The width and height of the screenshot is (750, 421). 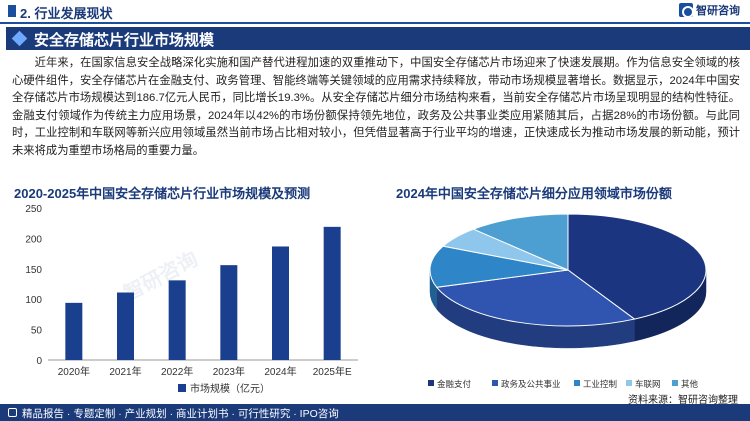 What do you see at coordinates (375, 23) in the screenshot?
I see `header-divider` at bounding box center [375, 23].